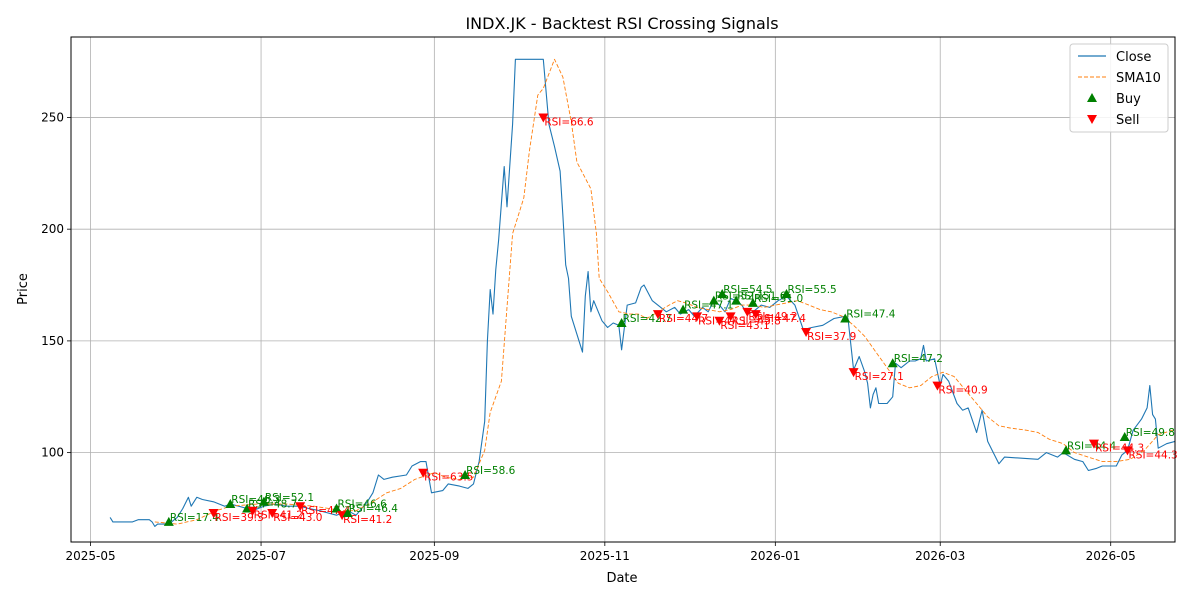 This screenshot has width=1200, height=600. What do you see at coordinates (569, 122) in the screenshot?
I see `sell-label: RSI=66.6` at bounding box center [569, 122].